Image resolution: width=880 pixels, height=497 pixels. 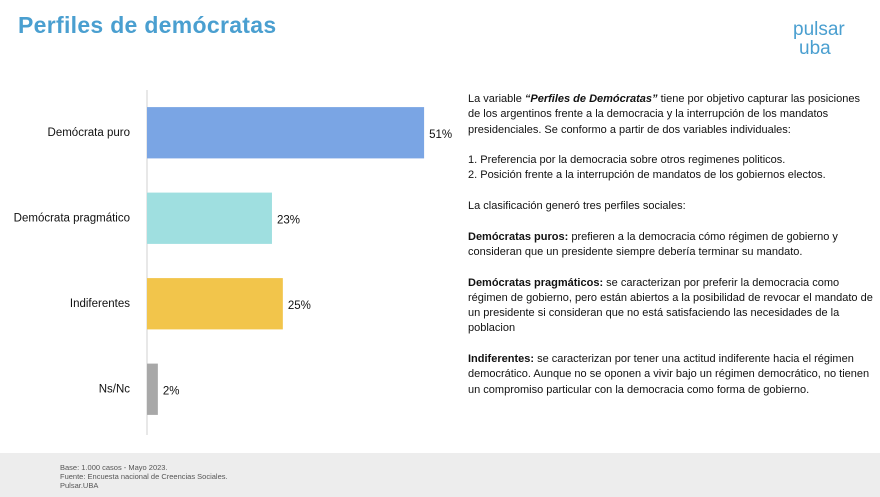 I want to click on term: Demócratas puros:, so click(x=518, y=236).